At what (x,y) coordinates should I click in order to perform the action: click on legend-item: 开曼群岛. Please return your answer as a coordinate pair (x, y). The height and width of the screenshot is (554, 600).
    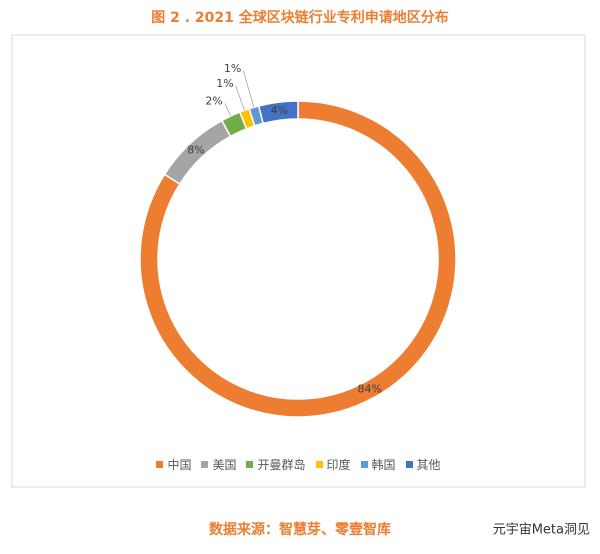
    Looking at the image, I should click on (276, 464).